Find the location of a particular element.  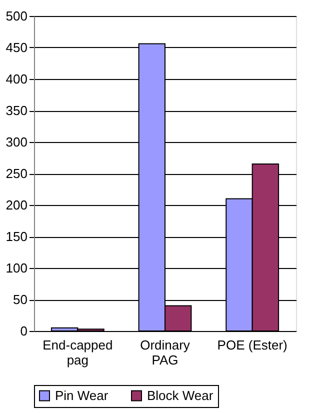

x-tick-label: End-capped pag is located at coordinates (77, 353).